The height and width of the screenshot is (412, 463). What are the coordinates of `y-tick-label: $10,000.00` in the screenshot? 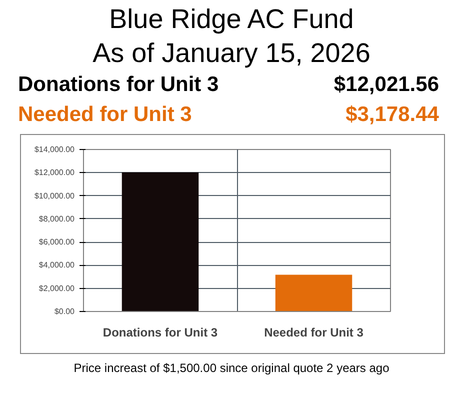 It's located at (55, 195).